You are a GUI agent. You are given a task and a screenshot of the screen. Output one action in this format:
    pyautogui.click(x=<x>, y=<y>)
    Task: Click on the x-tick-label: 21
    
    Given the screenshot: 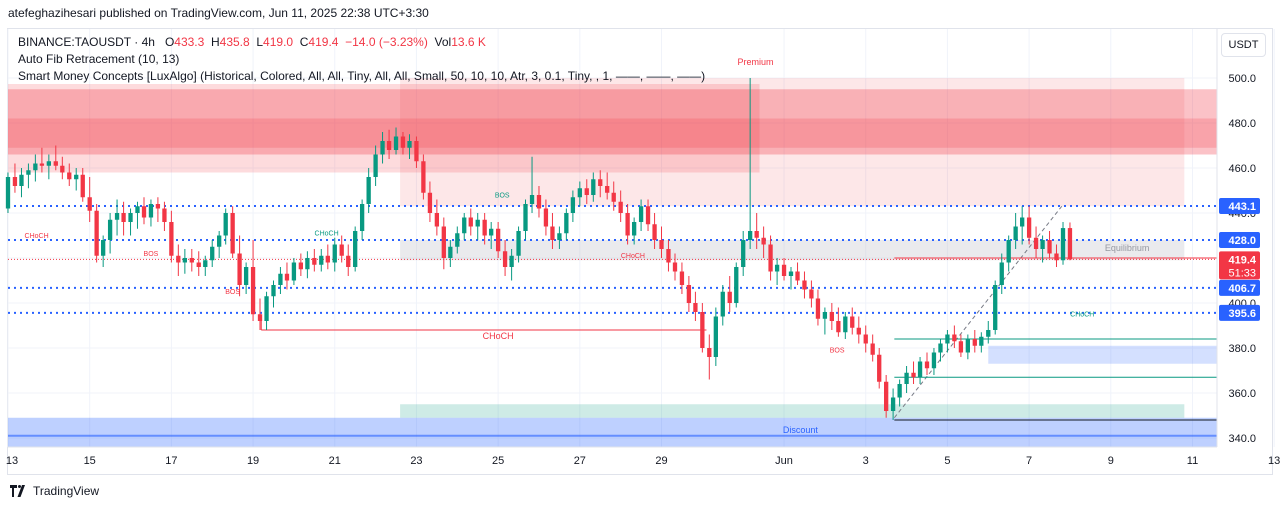 What is the action you would take?
    pyautogui.click(x=335, y=461)
    